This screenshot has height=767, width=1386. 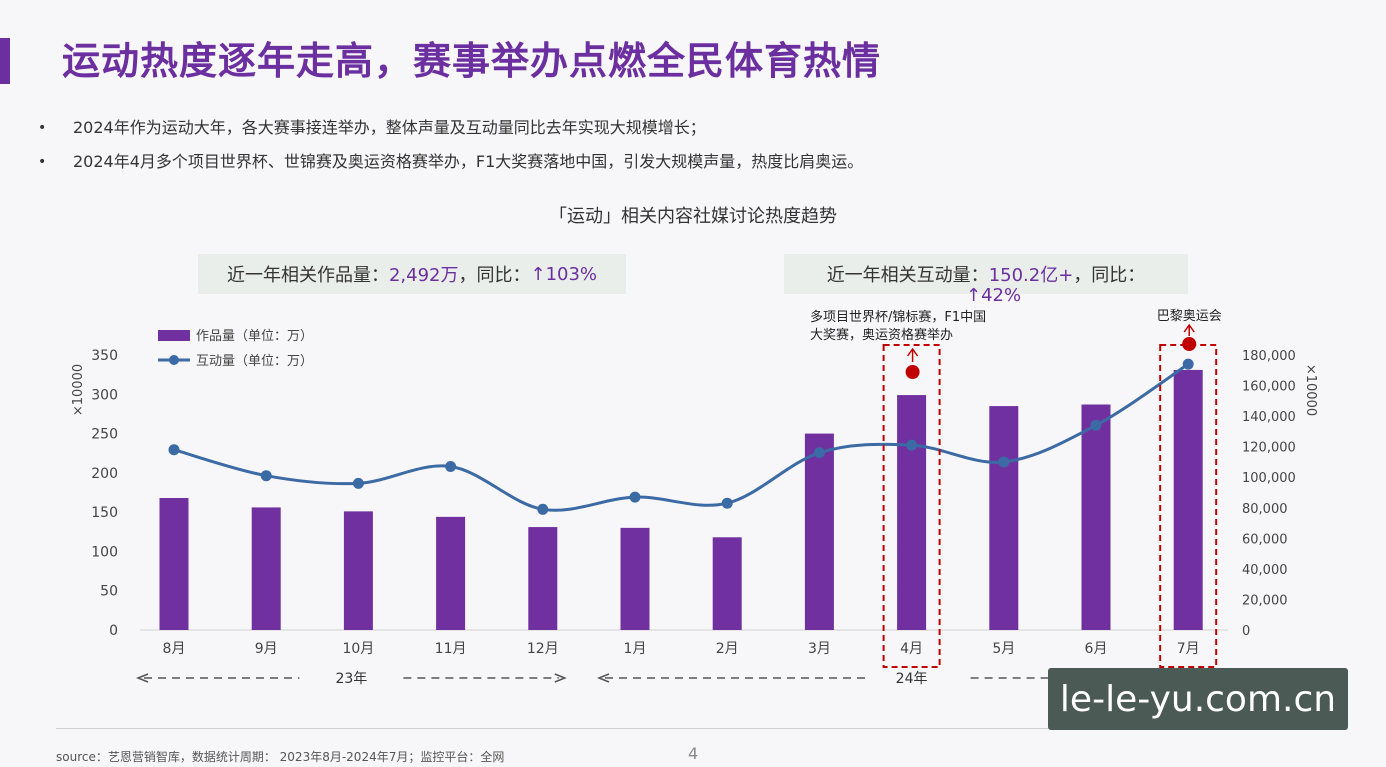 I want to click on x-axis-tick-label: 1月, so click(x=635, y=649).